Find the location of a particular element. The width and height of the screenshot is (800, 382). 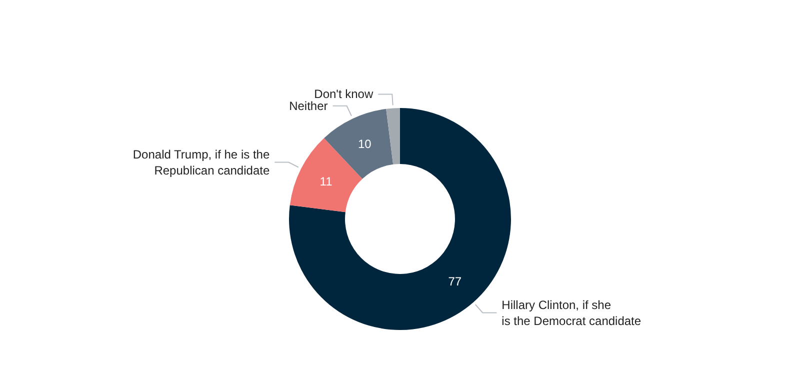

slice-label: Neither is located at coordinates (308, 105).